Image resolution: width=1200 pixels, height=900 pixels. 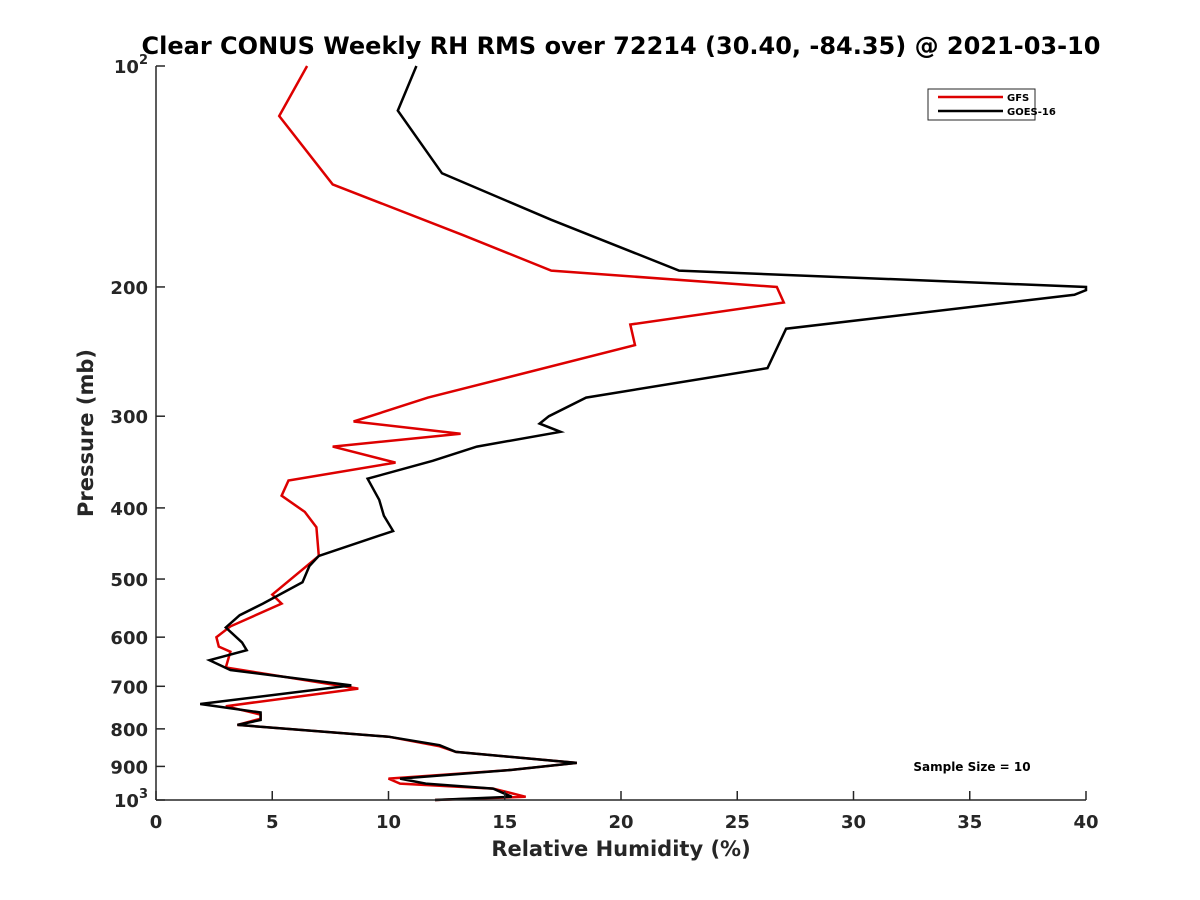 I want to click on y-tick-label: 700, so click(x=129, y=687).